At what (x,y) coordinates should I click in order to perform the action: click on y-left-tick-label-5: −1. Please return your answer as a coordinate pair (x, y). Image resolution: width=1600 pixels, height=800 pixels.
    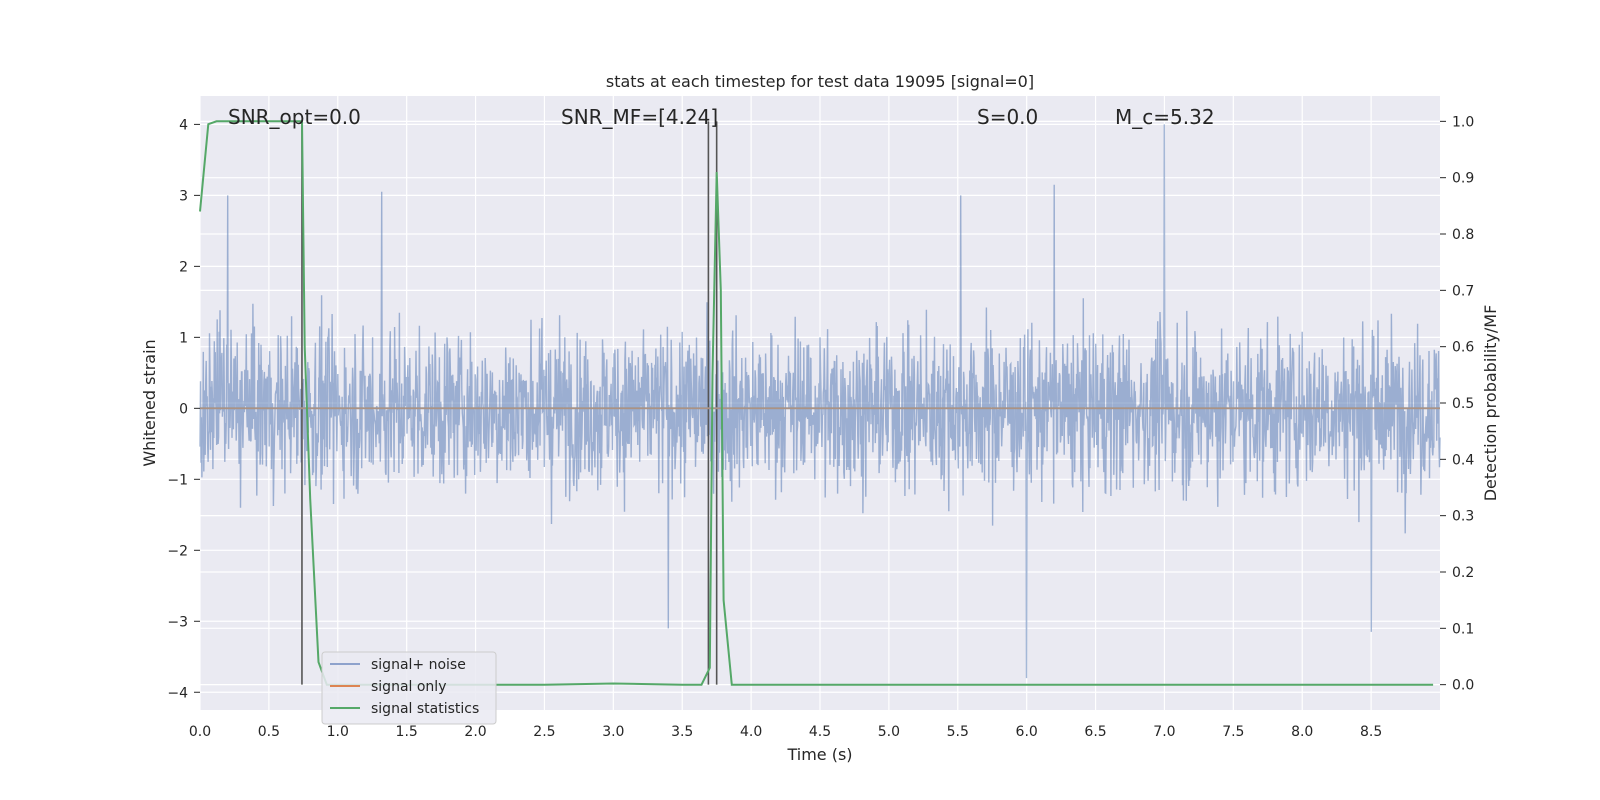
    Looking at the image, I should click on (177, 480).